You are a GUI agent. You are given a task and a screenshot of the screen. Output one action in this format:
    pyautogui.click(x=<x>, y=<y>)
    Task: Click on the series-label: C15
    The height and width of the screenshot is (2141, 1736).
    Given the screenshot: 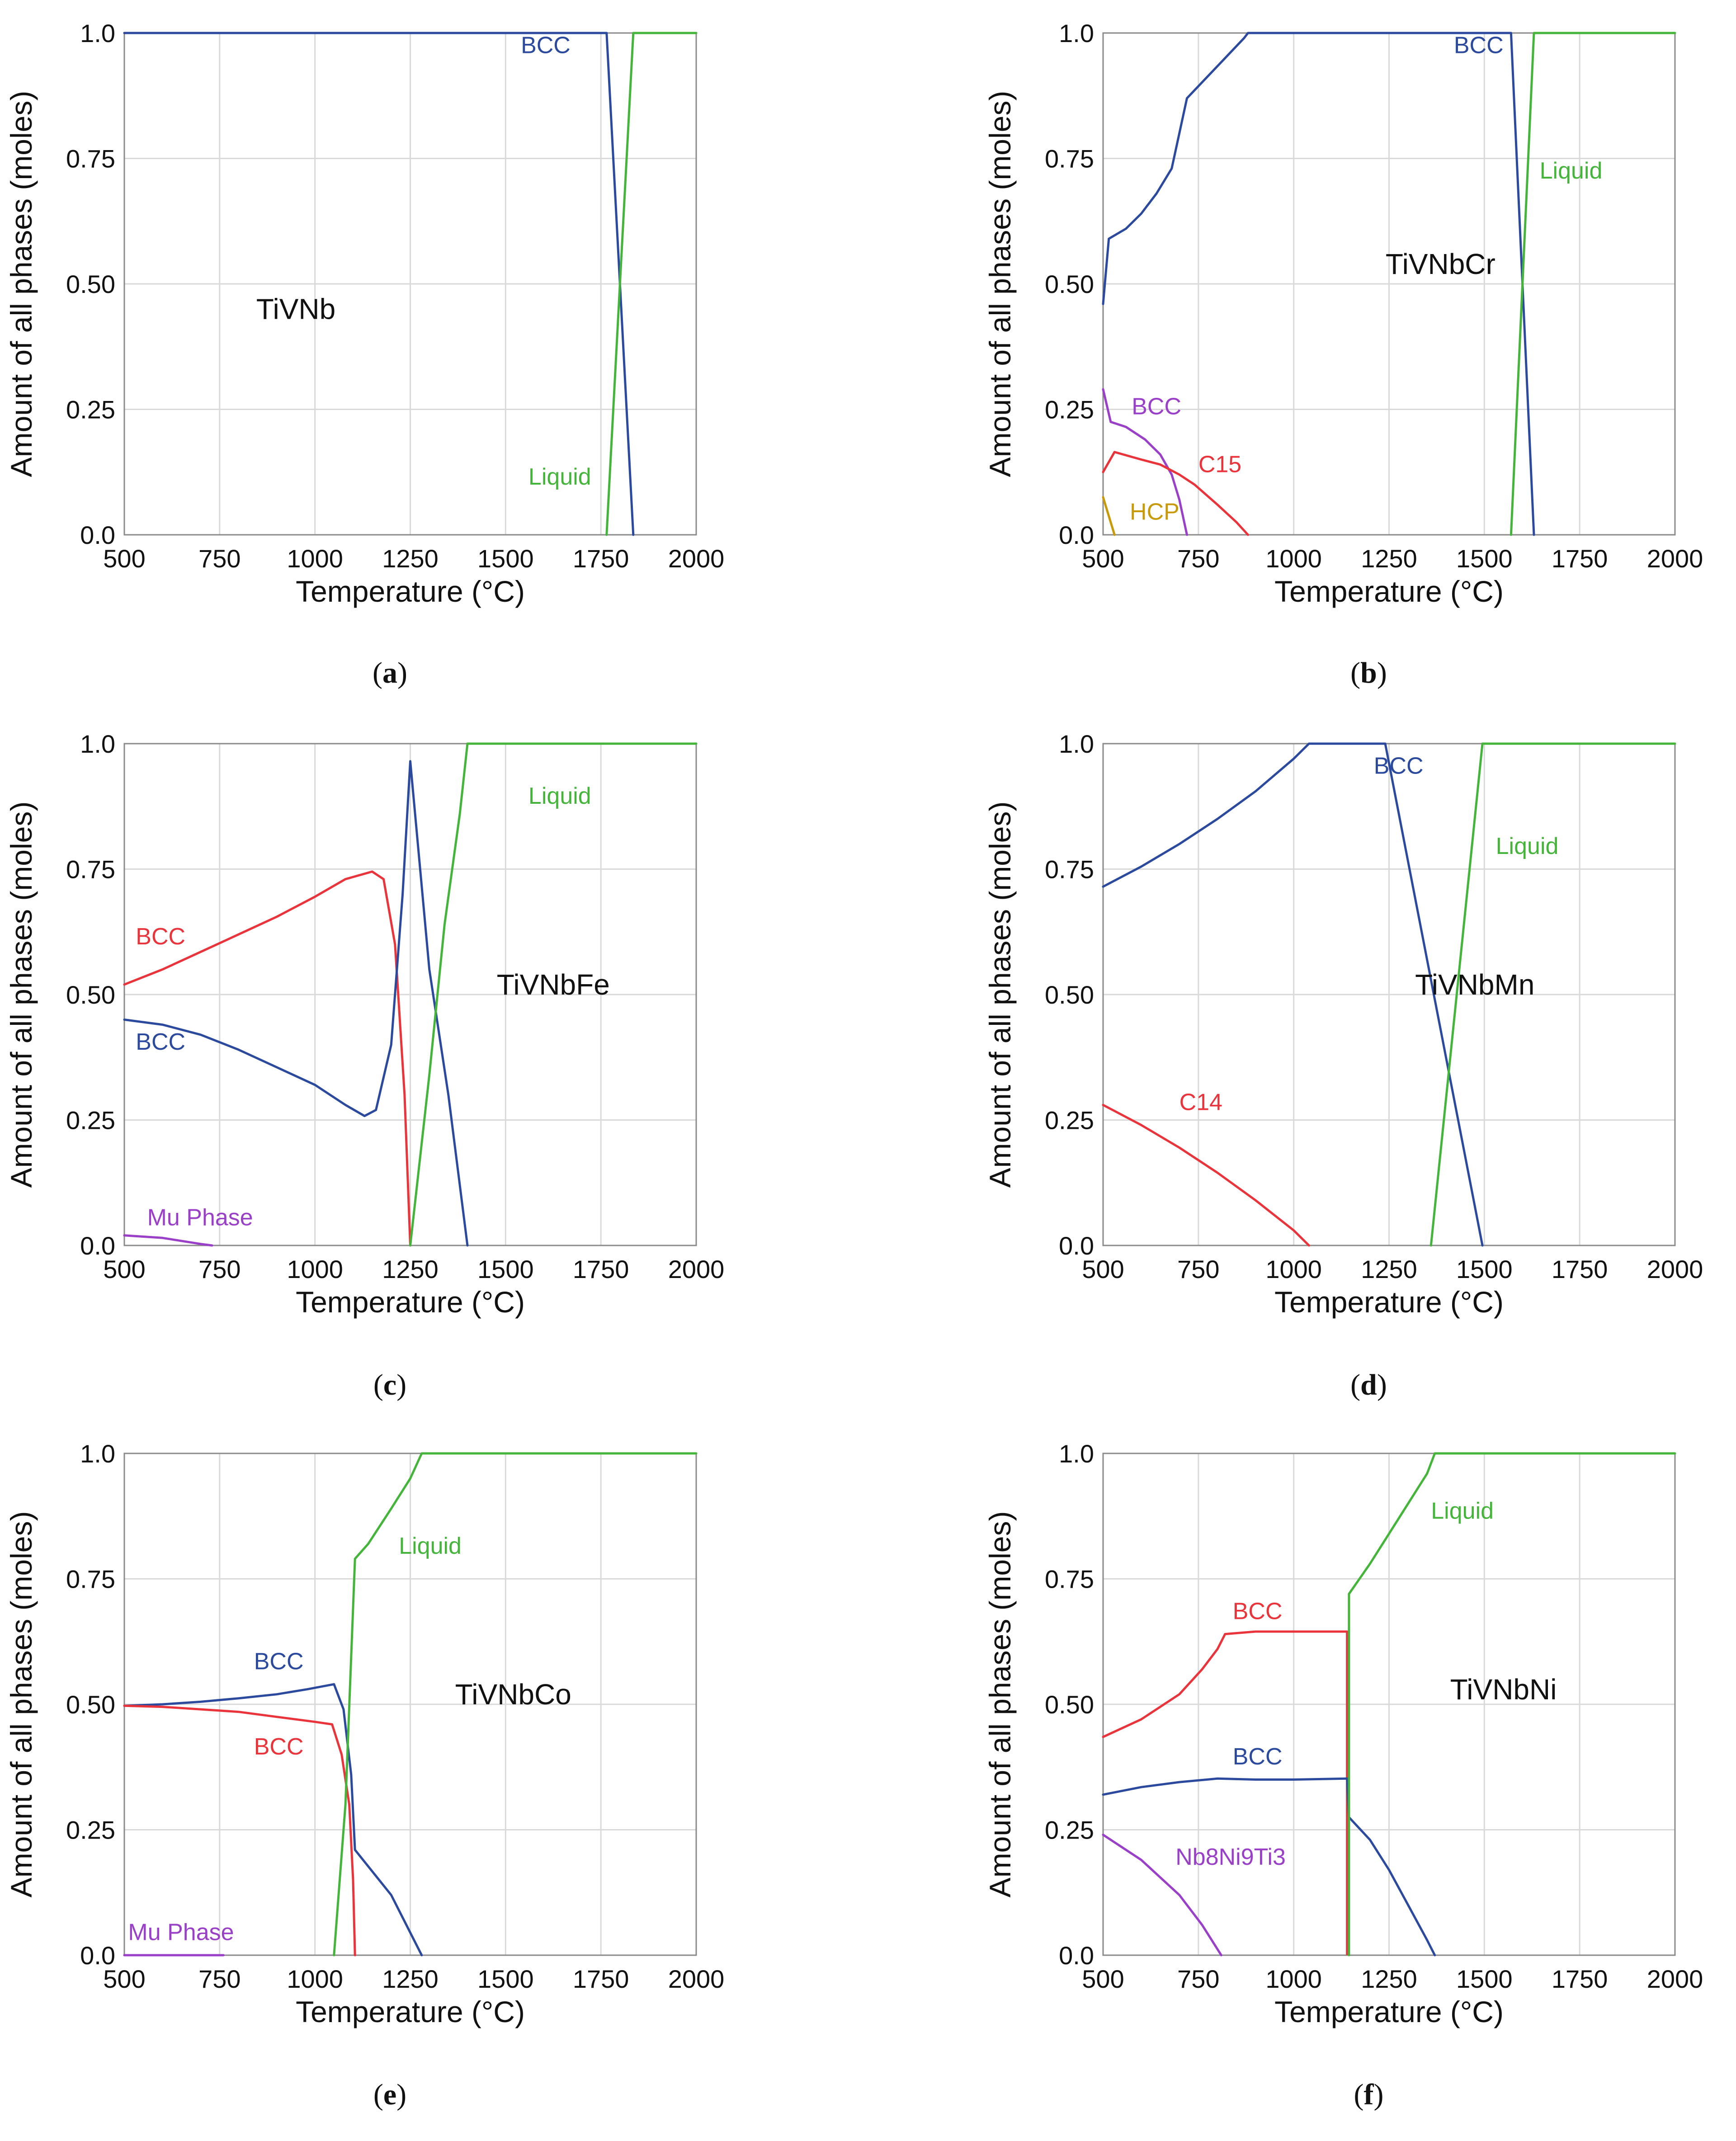 What is the action you would take?
    pyautogui.click(x=1219, y=464)
    